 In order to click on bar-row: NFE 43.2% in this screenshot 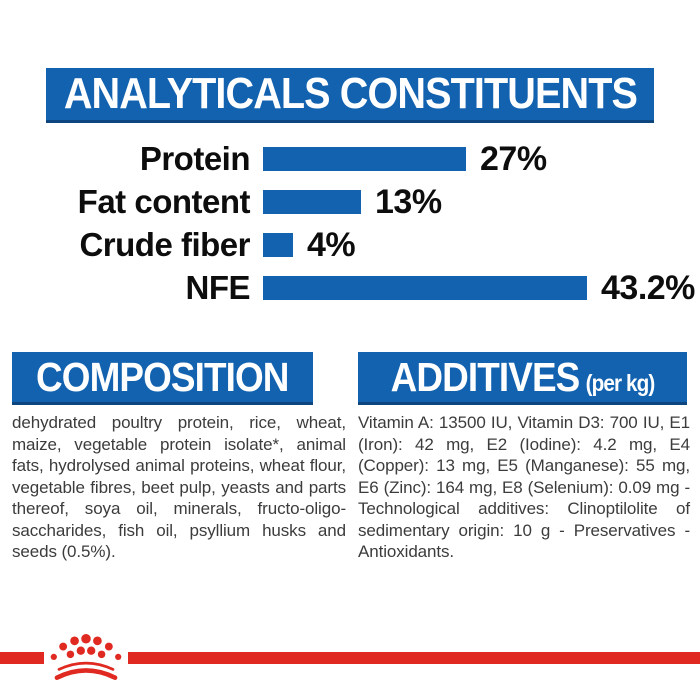, I will do `click(350, 288)`.